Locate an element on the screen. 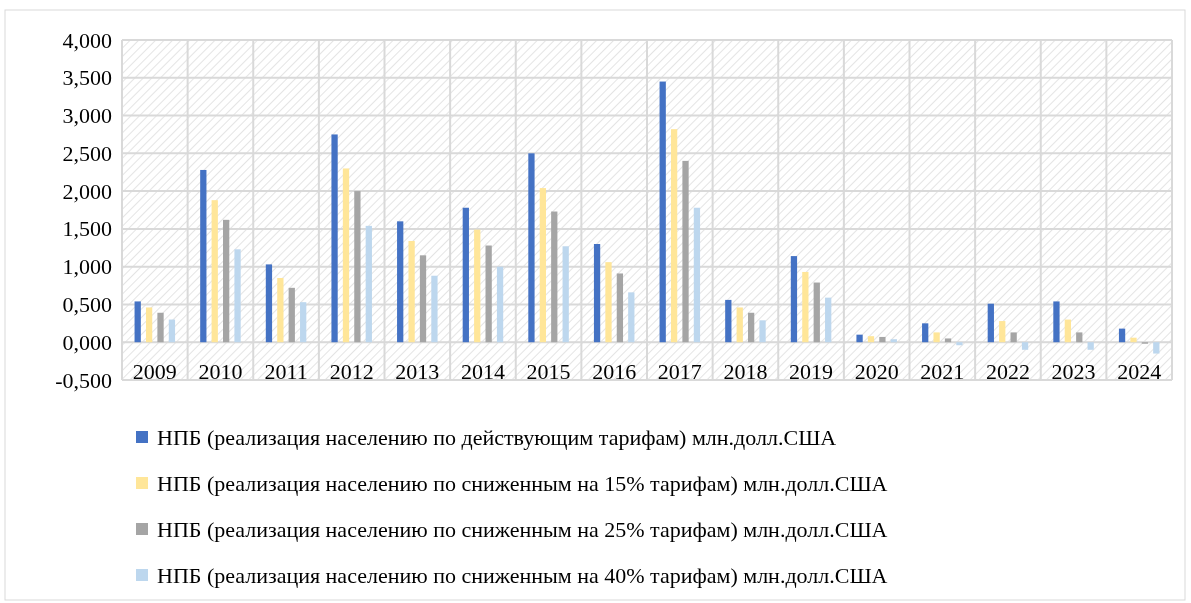 This screenshot has width=1191, height=603. x-tick-label: 2009 is located at coordinates (154, 371).